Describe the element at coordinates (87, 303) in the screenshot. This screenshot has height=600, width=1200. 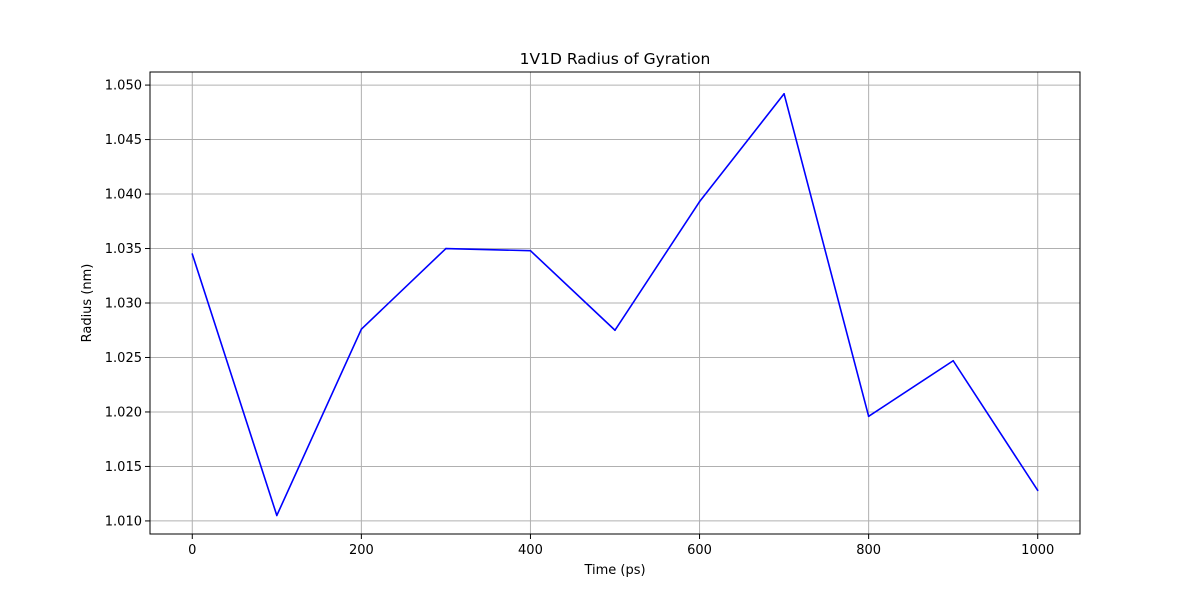
I see `y-axis-label: Radius (nm)` at that location.